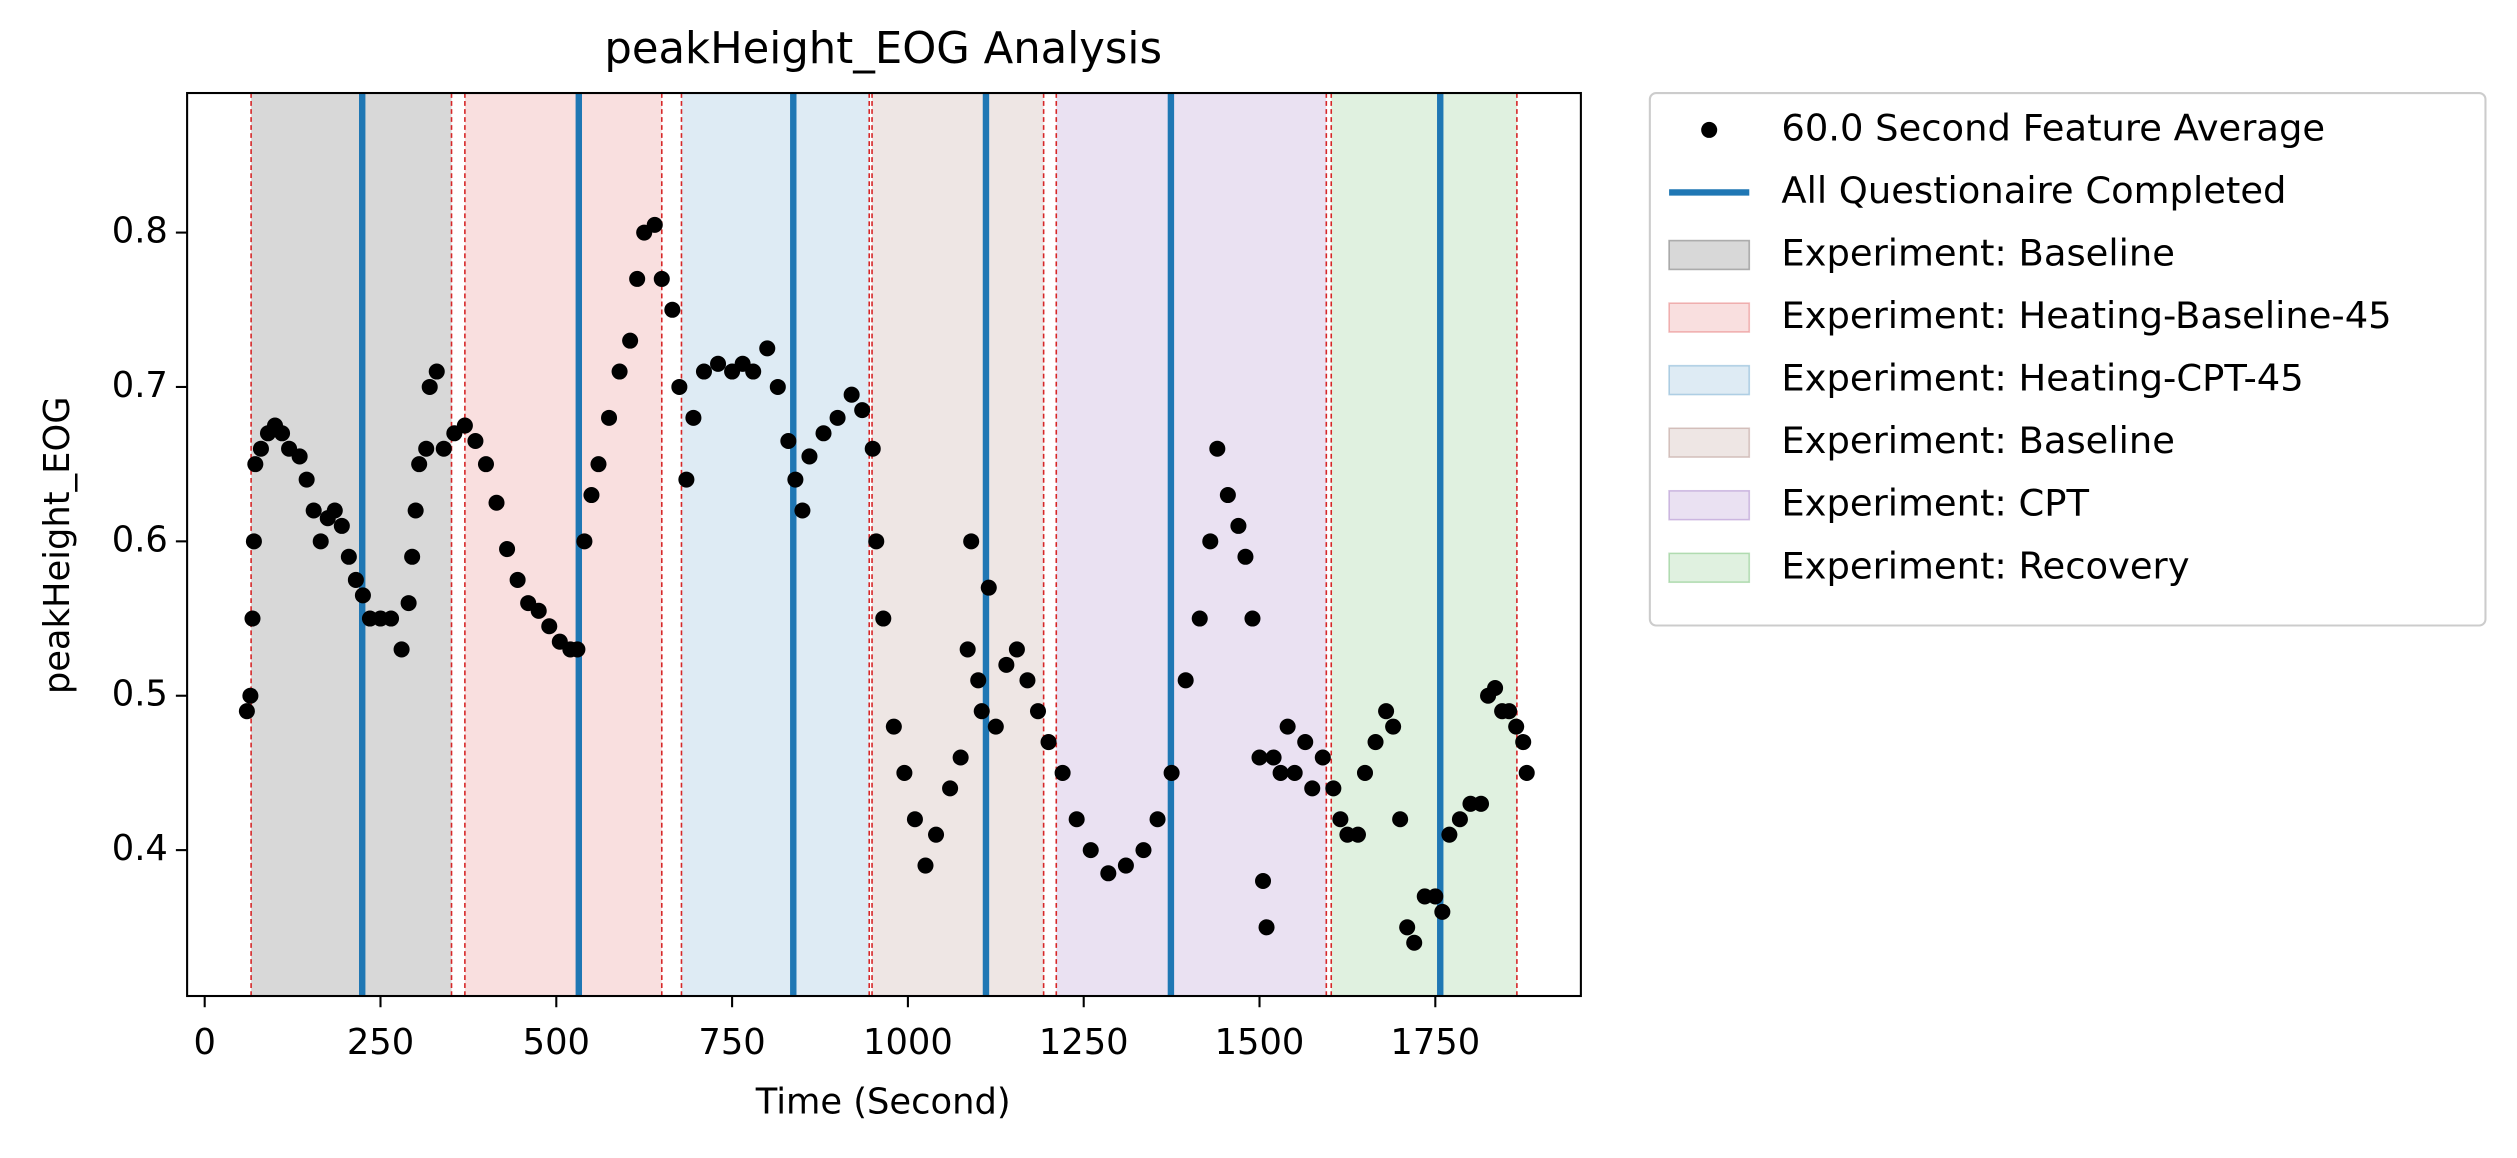 The width and height of the screenshot is (2517, 1158). Describe the element at coordinates (1978, 440) in the screenshot. I see `legend-label: Experiment: Baseline` at that location.